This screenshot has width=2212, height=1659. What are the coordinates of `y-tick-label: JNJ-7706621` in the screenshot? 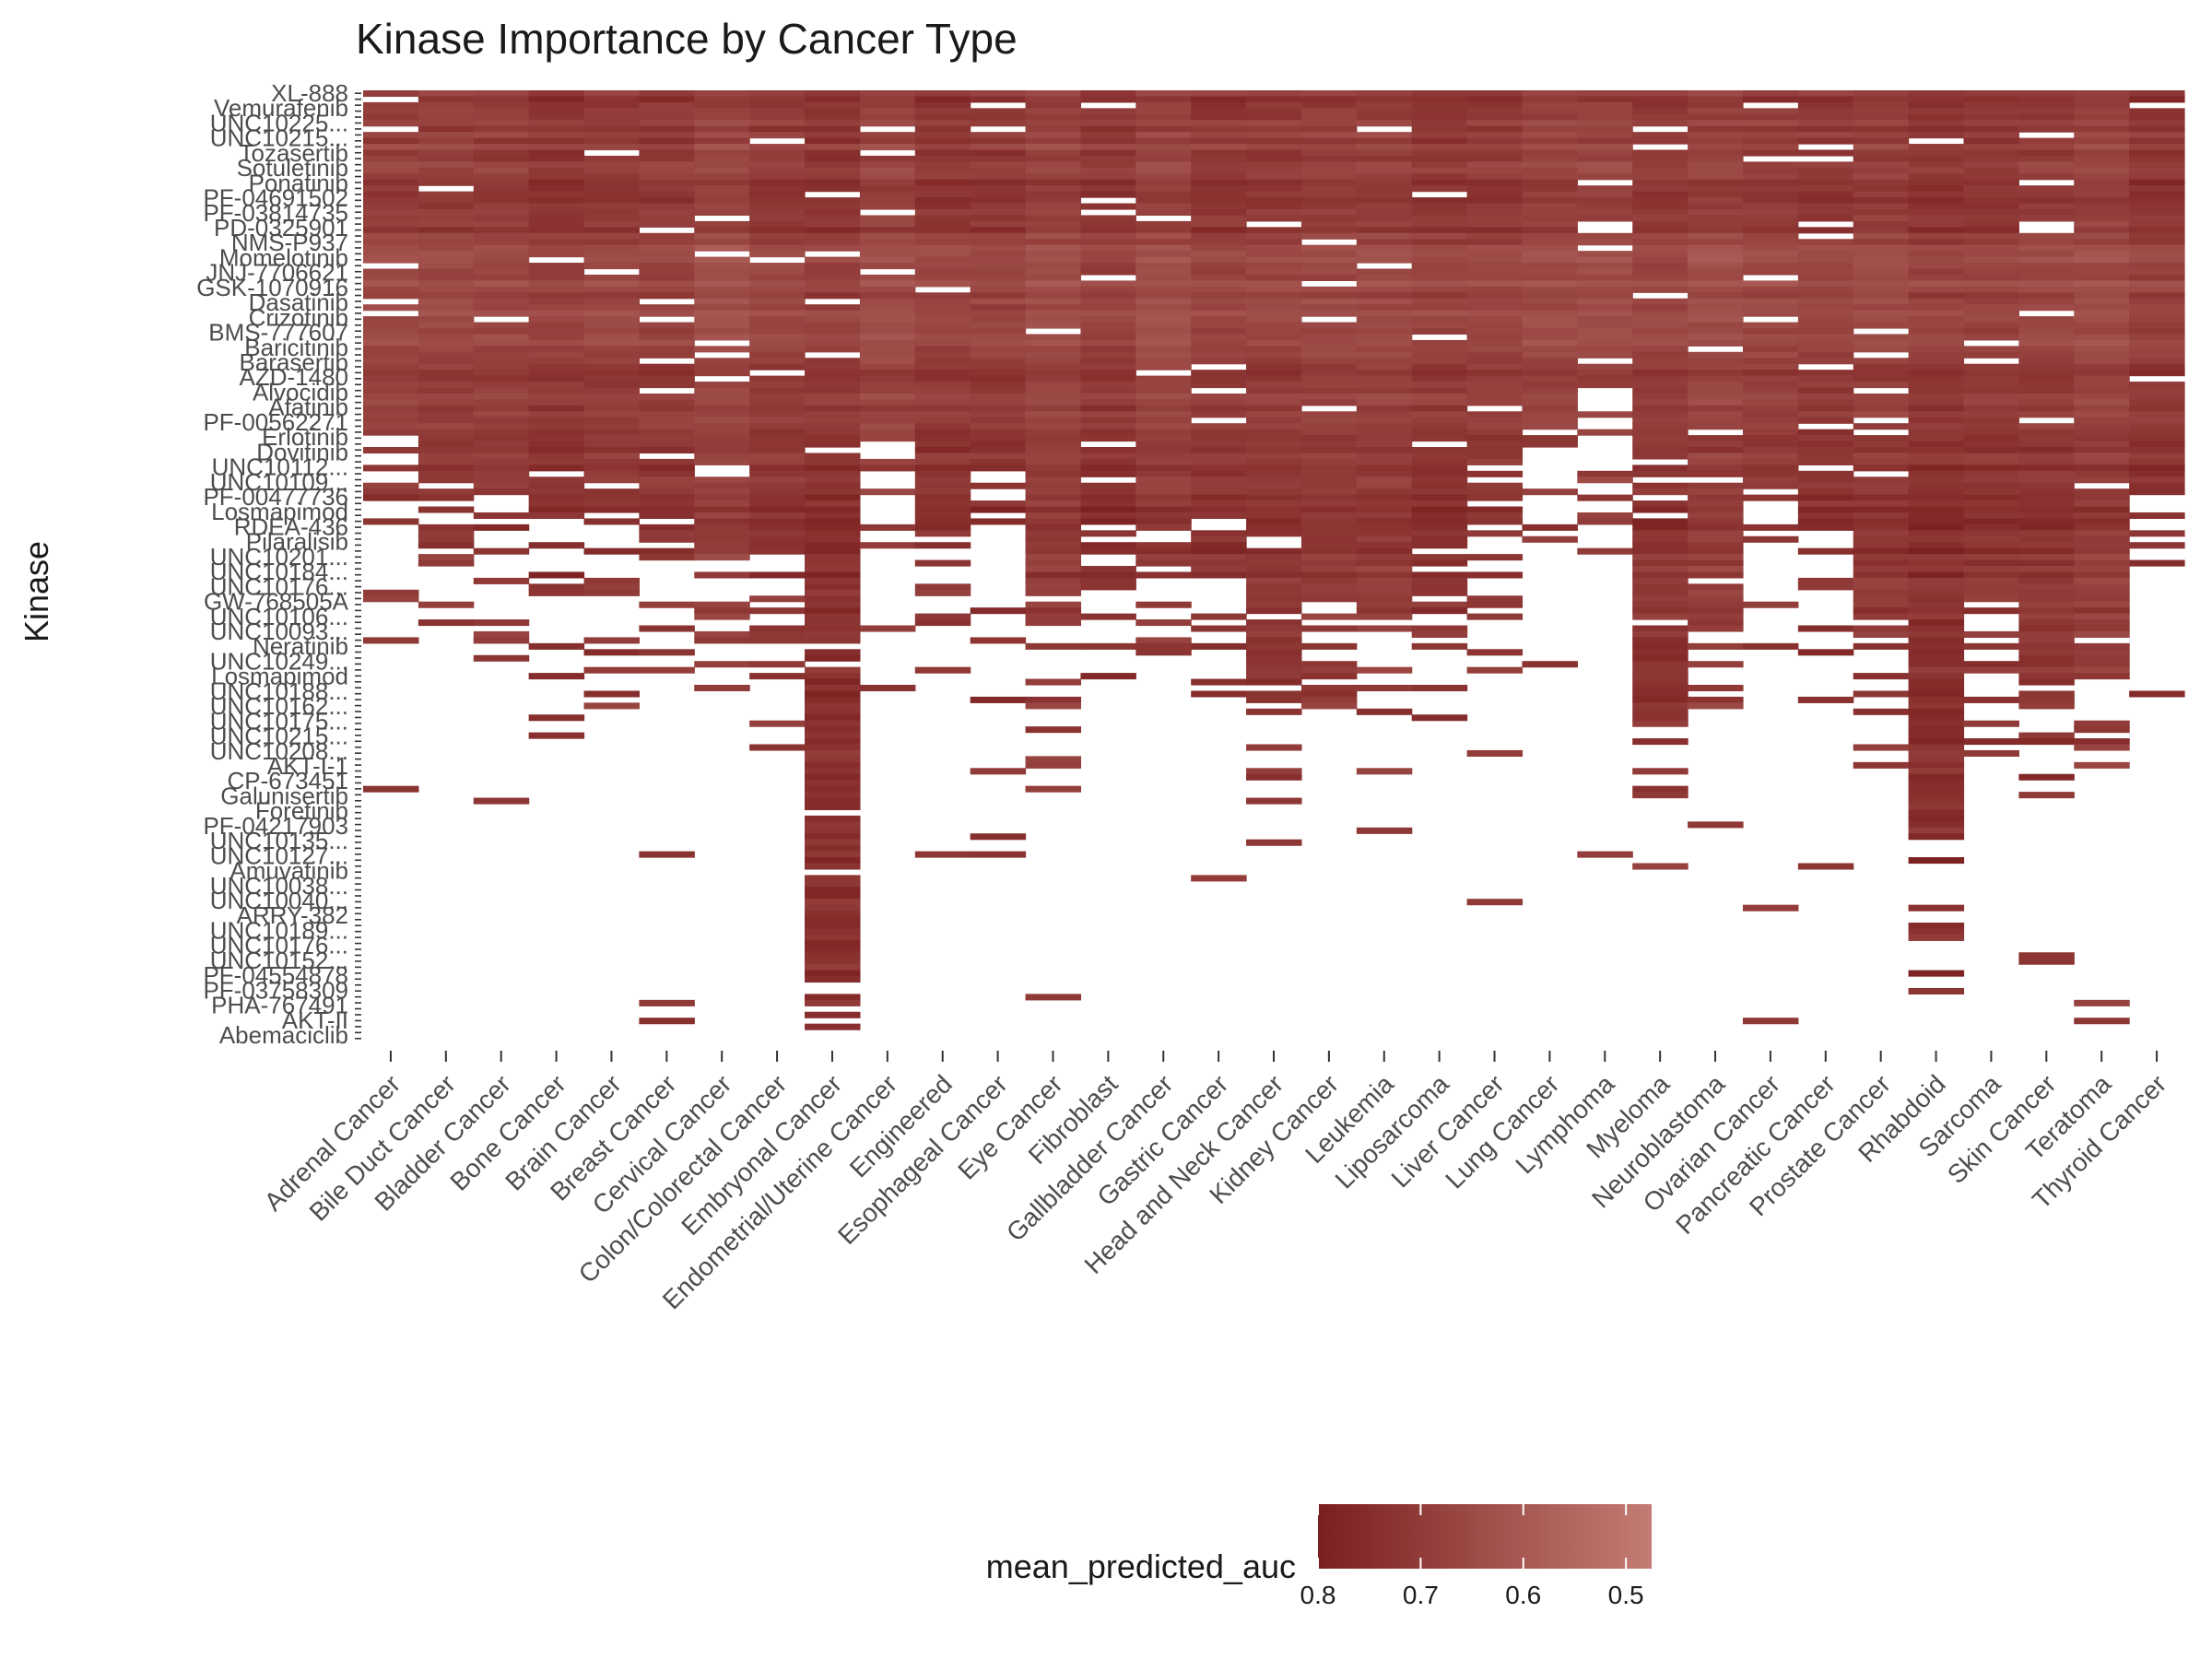 It's located at (277, 273).